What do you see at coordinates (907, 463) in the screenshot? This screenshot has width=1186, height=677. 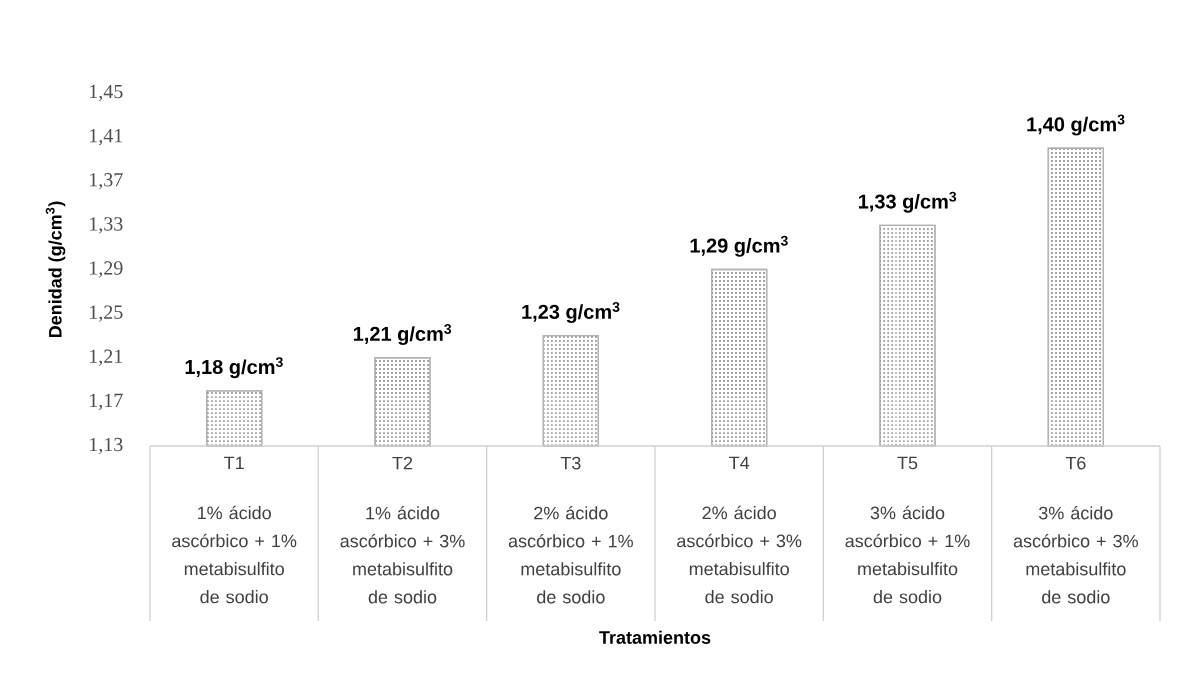 I see `x-tick-label: T5` at bounding box center [907, 463].